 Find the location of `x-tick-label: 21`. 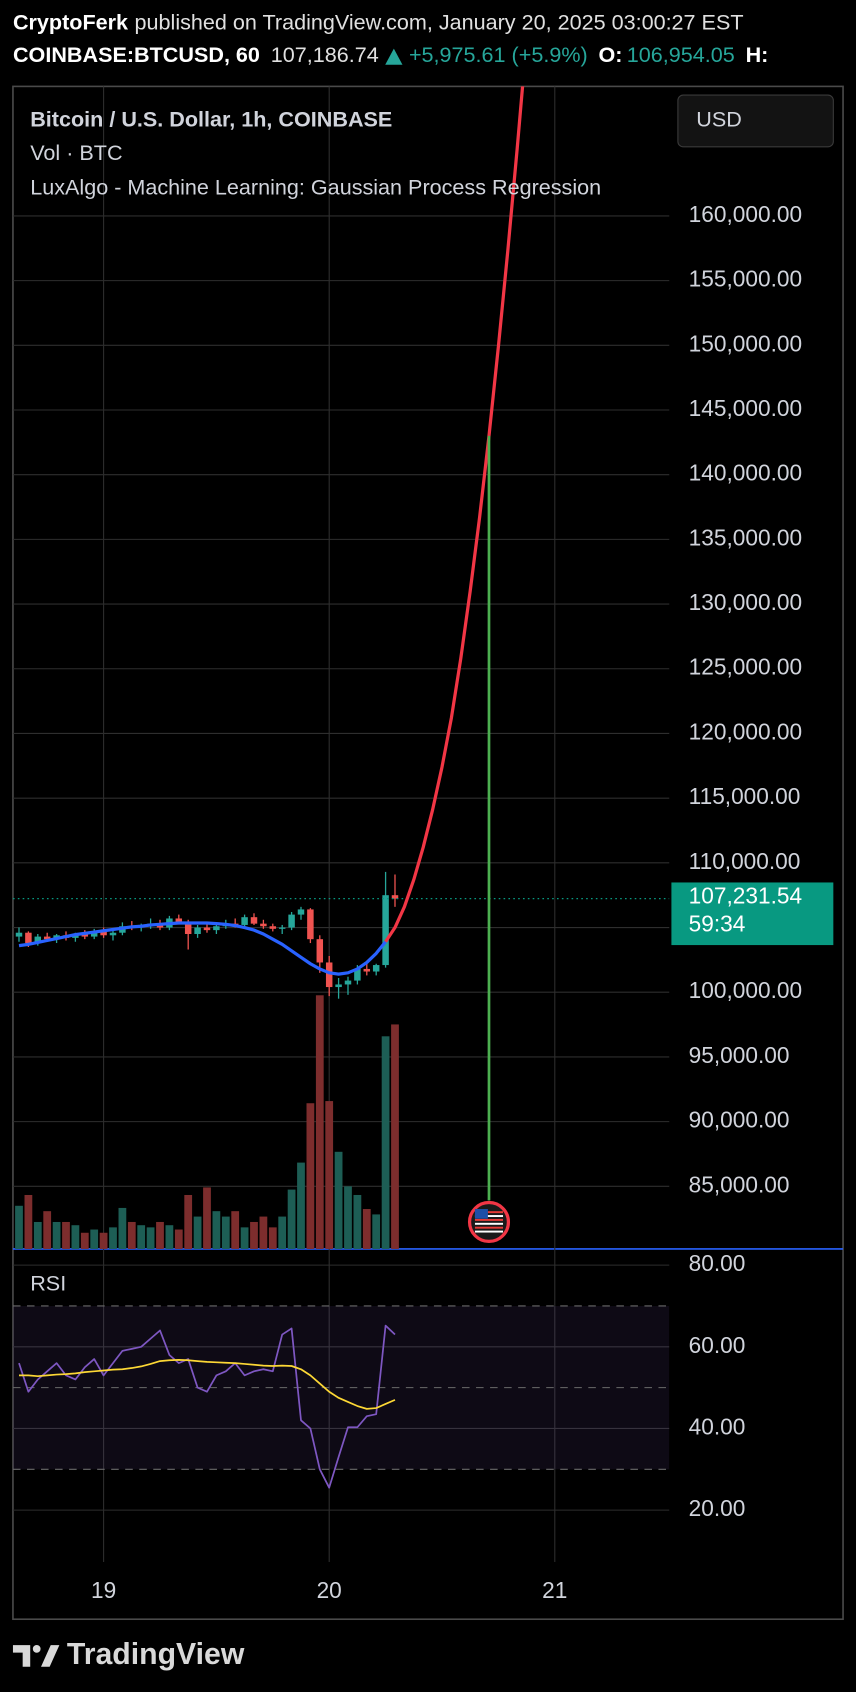

x-tick-label: 21 is located at coordinates (554, 1590).